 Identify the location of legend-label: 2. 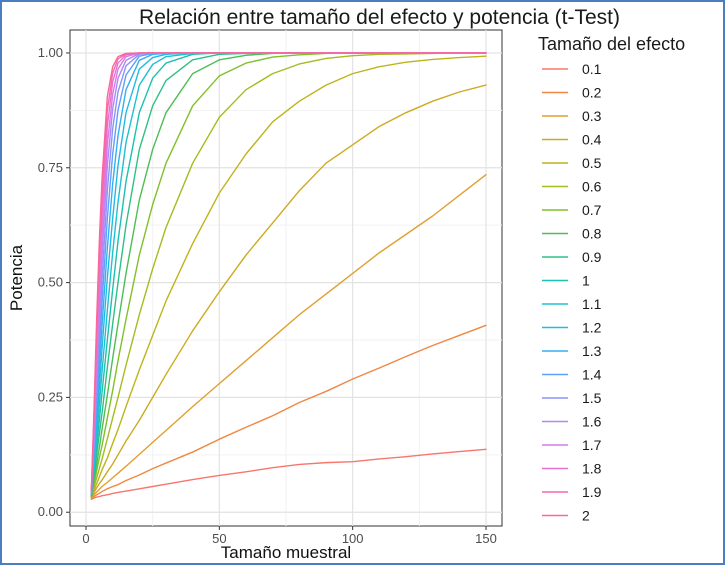
(586, 516).